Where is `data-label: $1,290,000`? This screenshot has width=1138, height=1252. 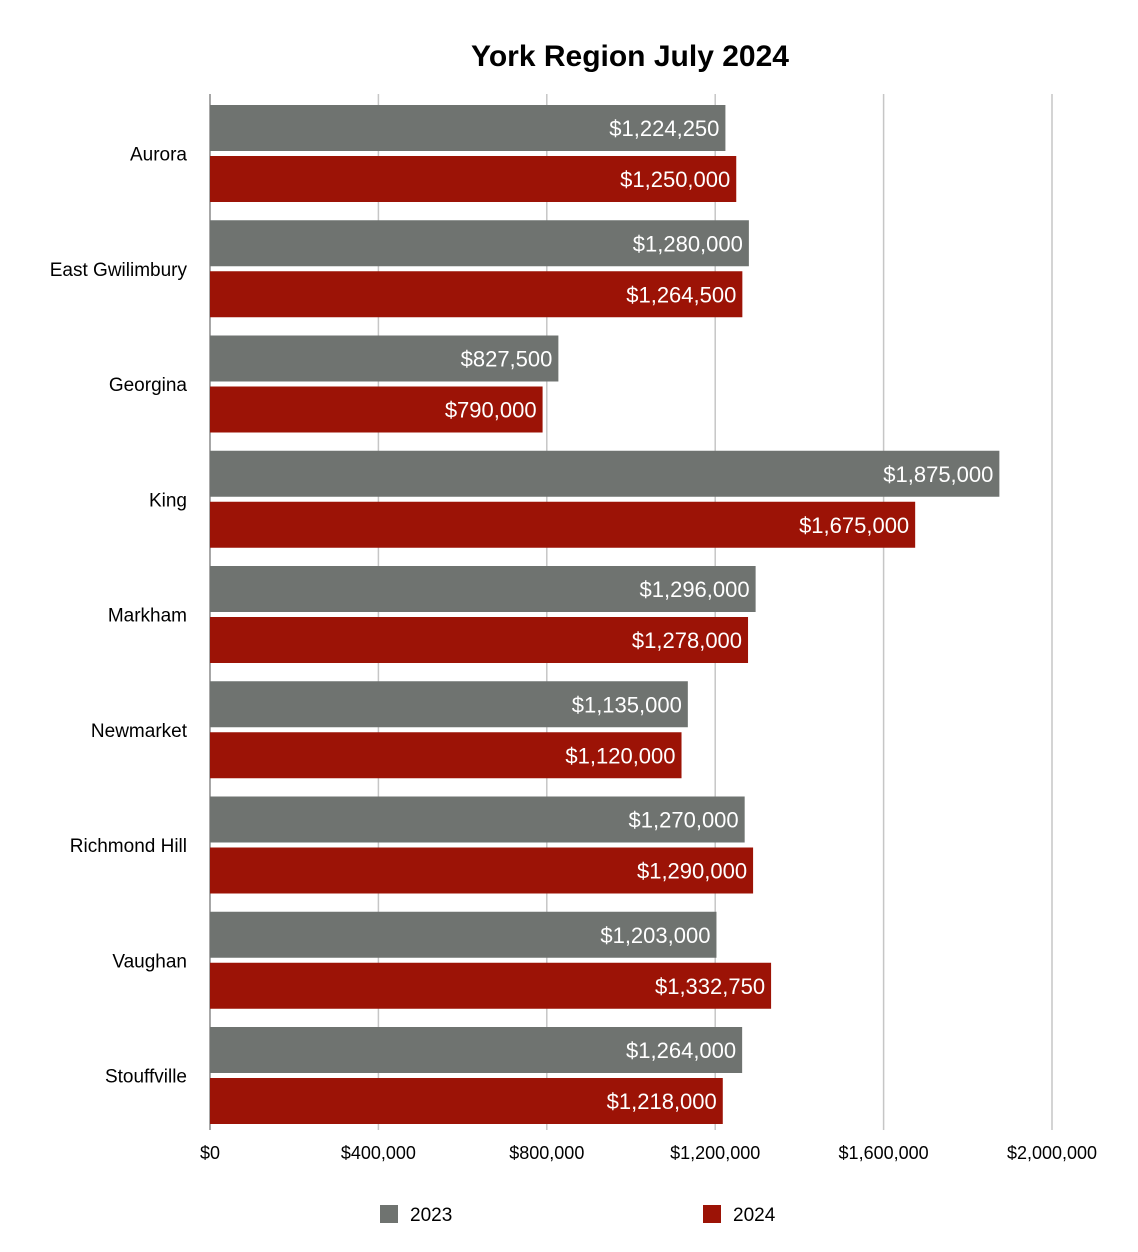
data-label: $1,290,000 is located at coordinates (692, 871).